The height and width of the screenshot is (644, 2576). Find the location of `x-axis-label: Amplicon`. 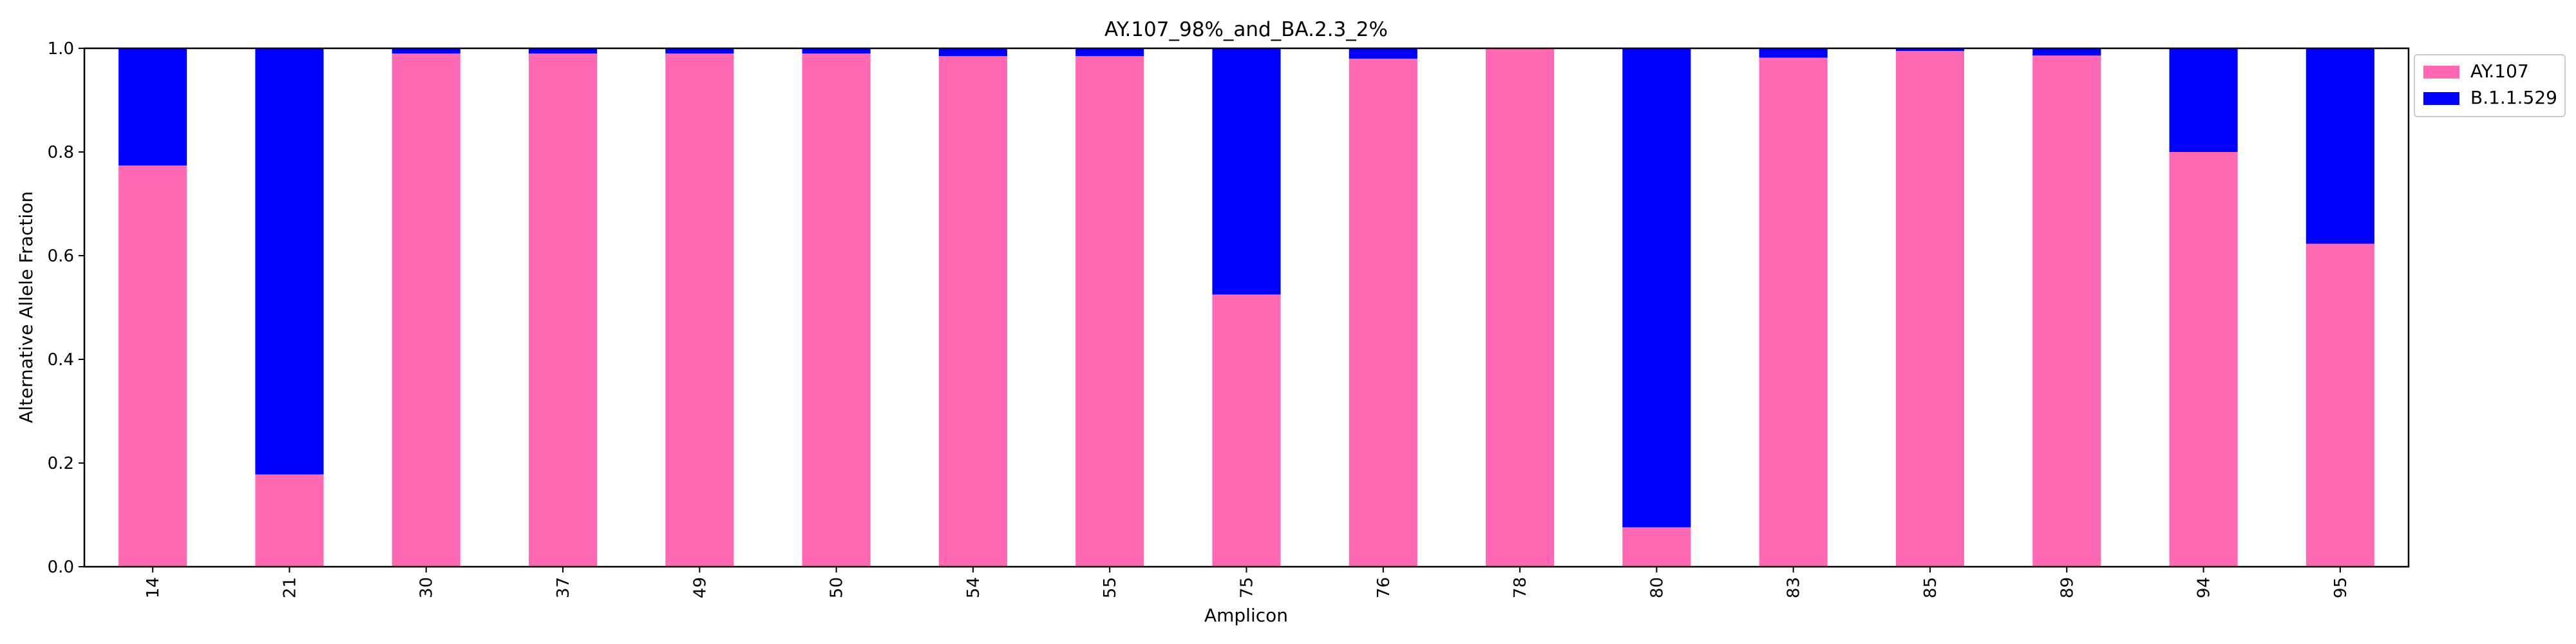

x-axis-label: Amplicon is located at coordinates (1246, 615).